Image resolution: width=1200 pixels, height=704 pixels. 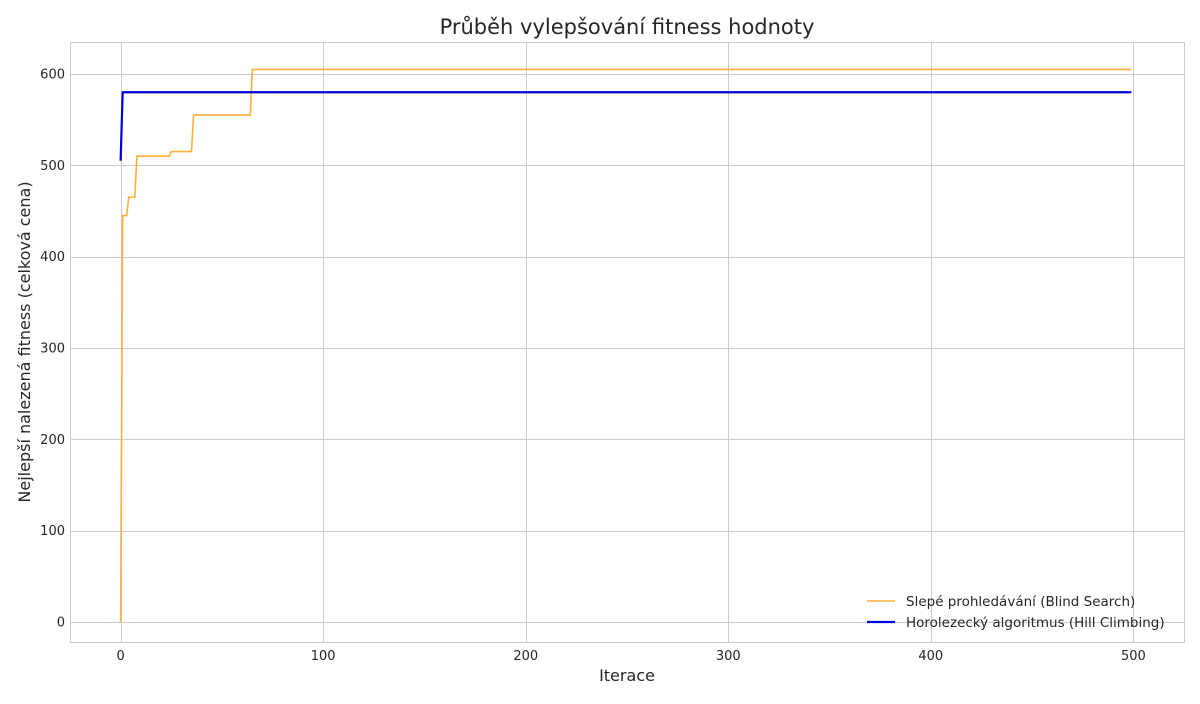 I want to click on y-axis-title: Nejlepší nalezená fitness (celková cena), so click(x=24, y=341).